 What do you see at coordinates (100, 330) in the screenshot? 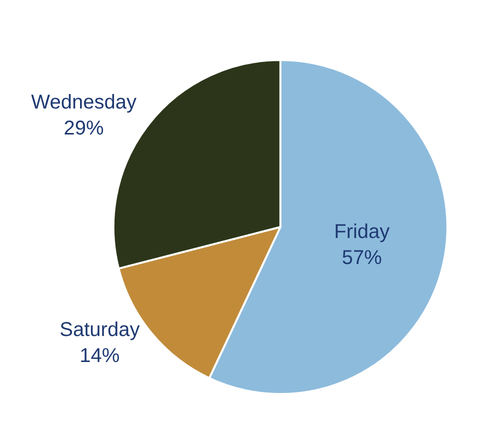
I see `slice-label: Saturday` at bounding box center [100, 330].